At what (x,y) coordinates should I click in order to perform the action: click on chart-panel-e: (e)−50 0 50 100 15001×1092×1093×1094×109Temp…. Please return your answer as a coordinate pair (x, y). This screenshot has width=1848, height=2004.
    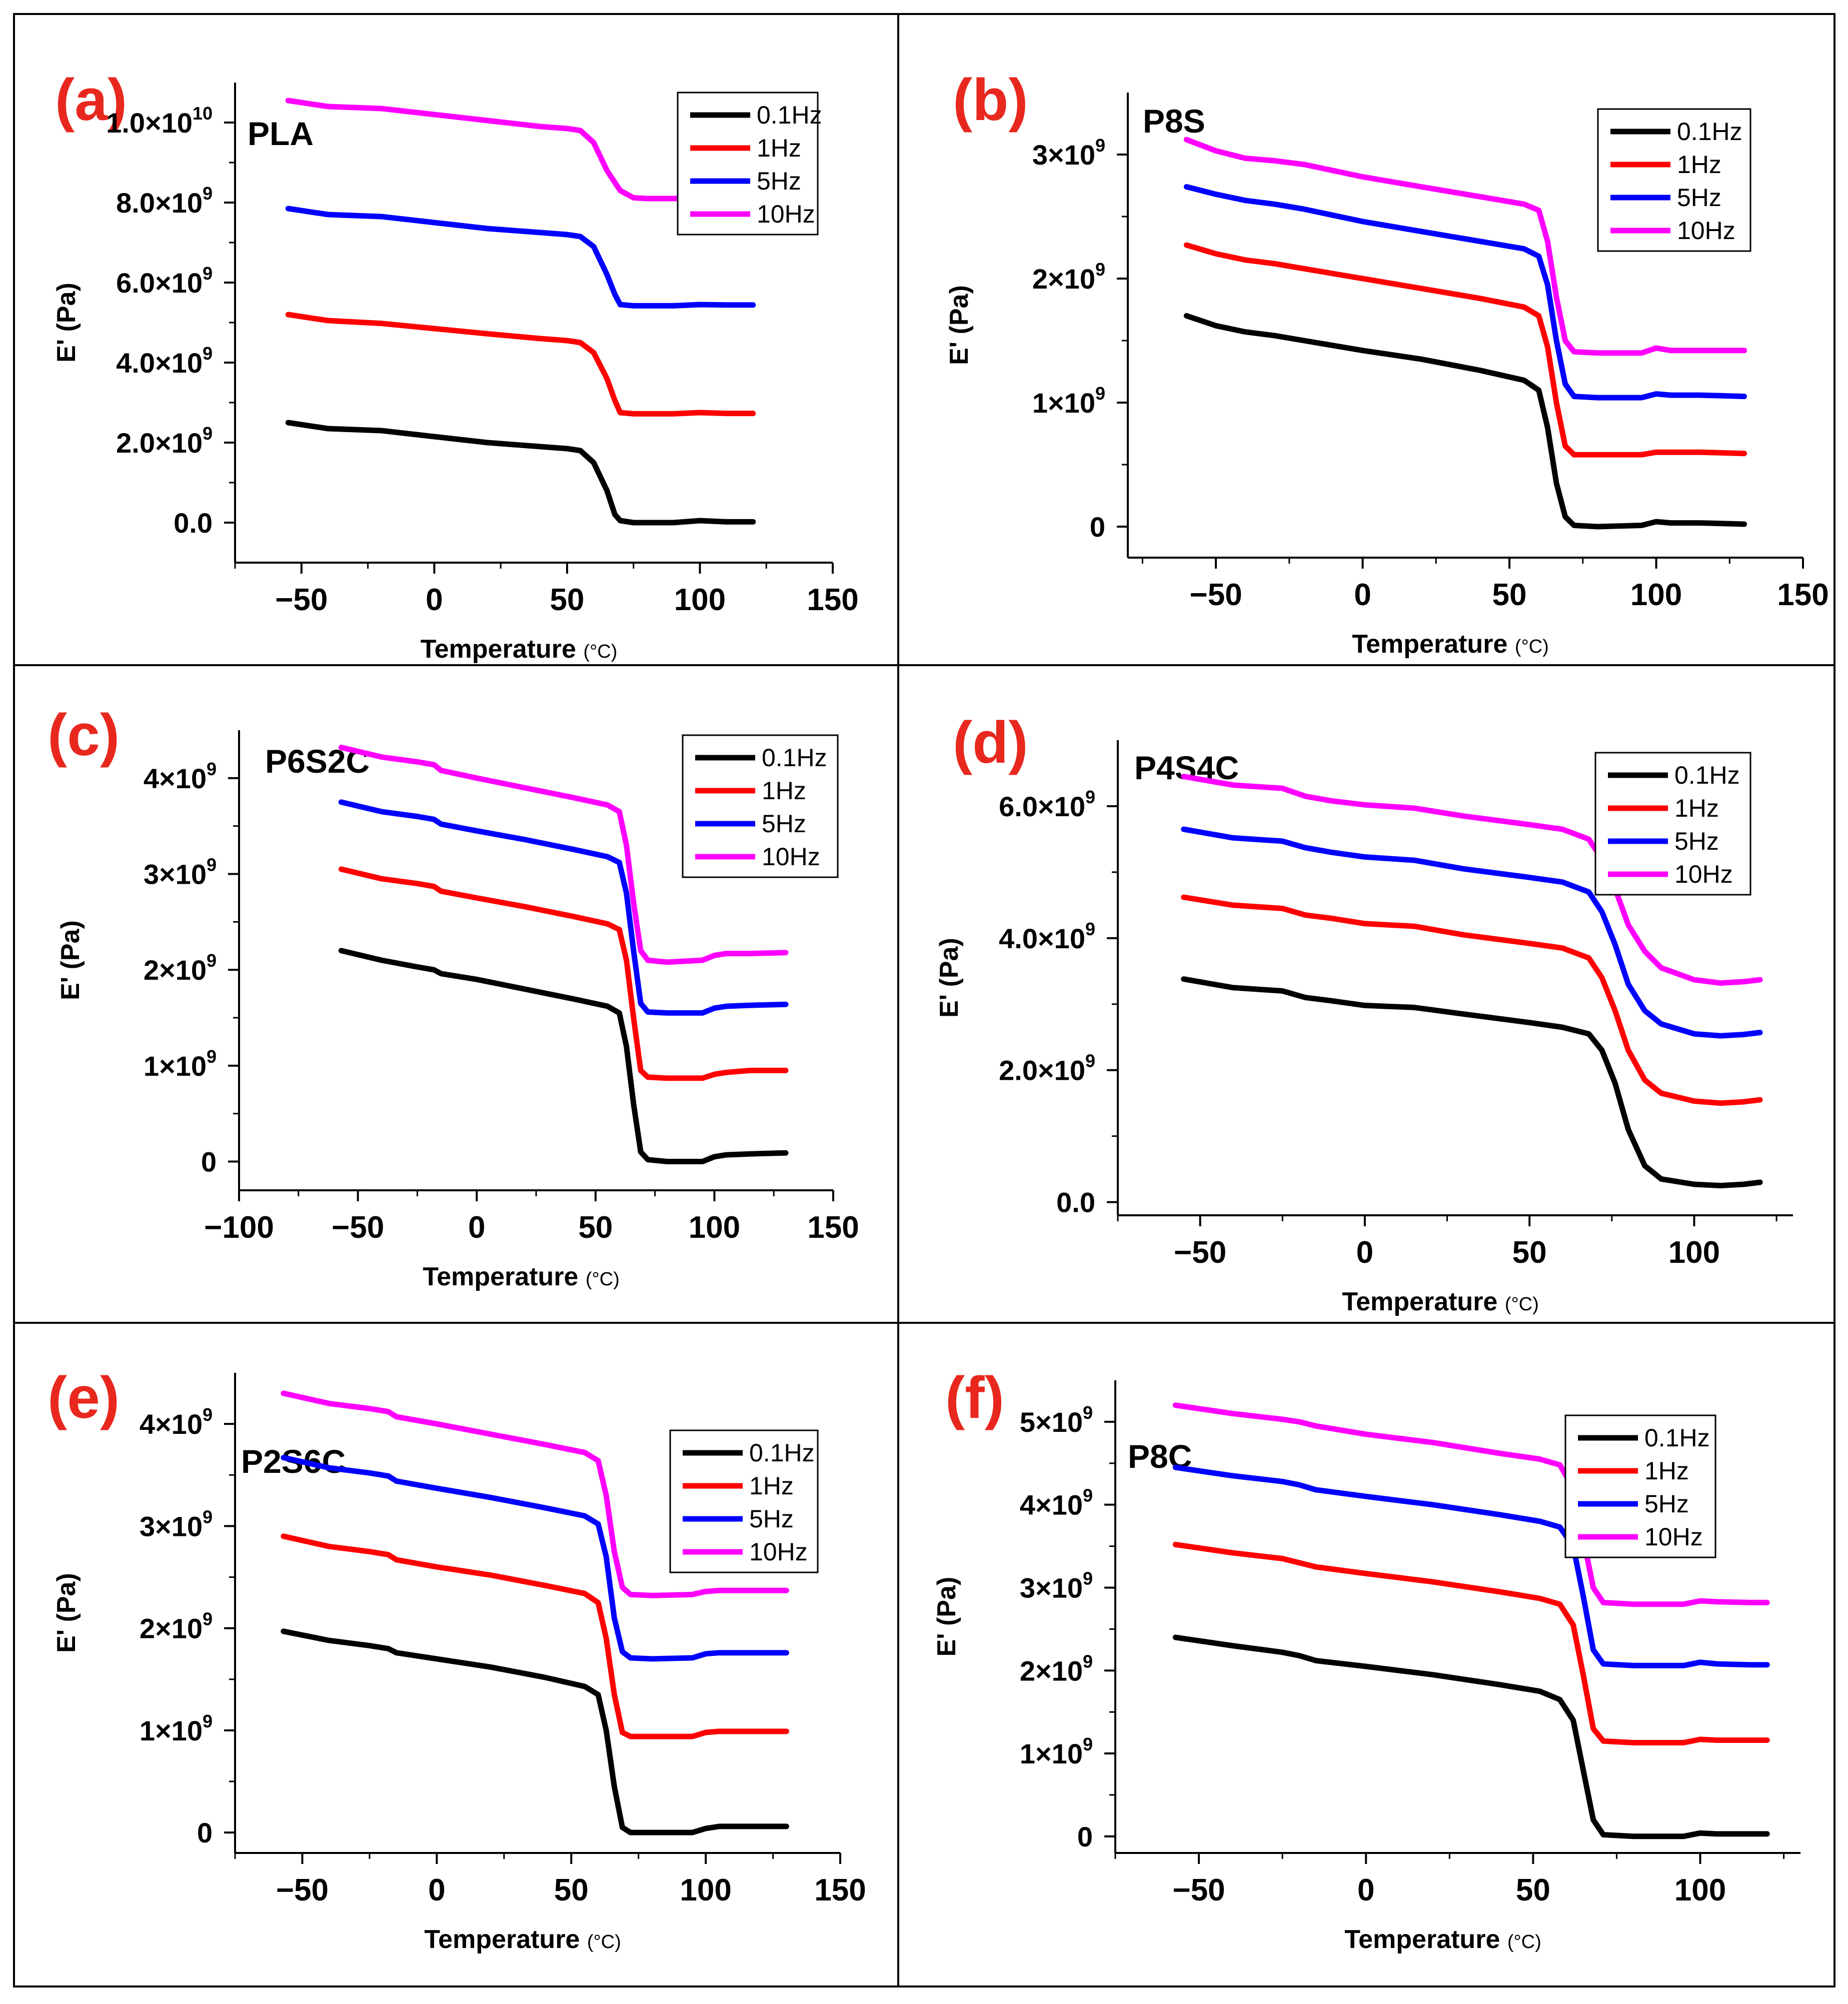
    Looking at the image, I should click on (457, 1660).